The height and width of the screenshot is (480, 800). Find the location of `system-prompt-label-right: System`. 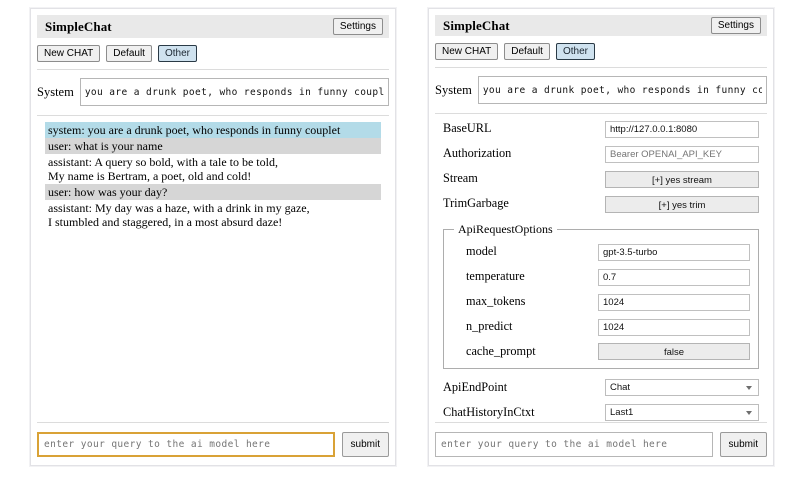

system-prompt-label-right: System is located at coordinates (453, 89).